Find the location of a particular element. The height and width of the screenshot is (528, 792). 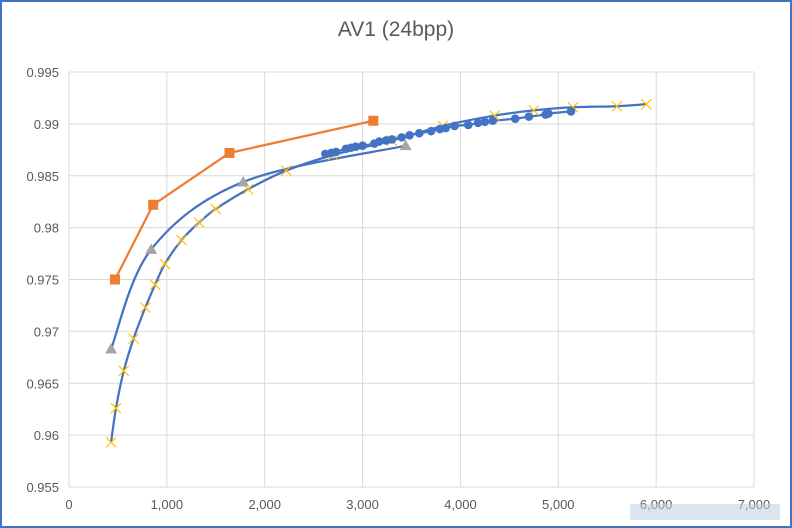

y-tick-label: 0.955 is located at coordinates (42, 487).